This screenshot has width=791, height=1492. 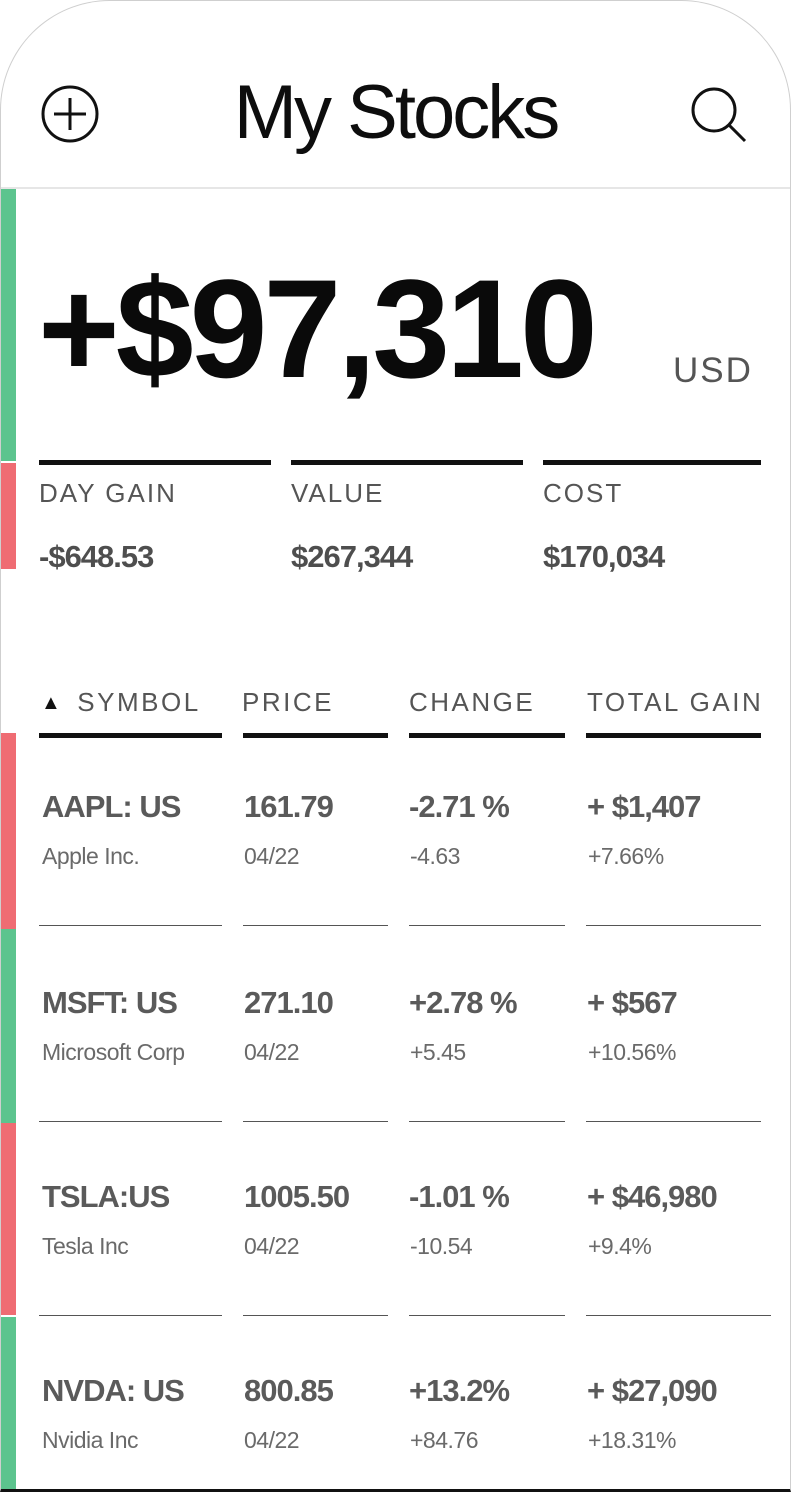 What do you see at coordinates (441, 1246) in the screenshot?
I see `change-amount: -10.54` at bounding box center [441, 1246].